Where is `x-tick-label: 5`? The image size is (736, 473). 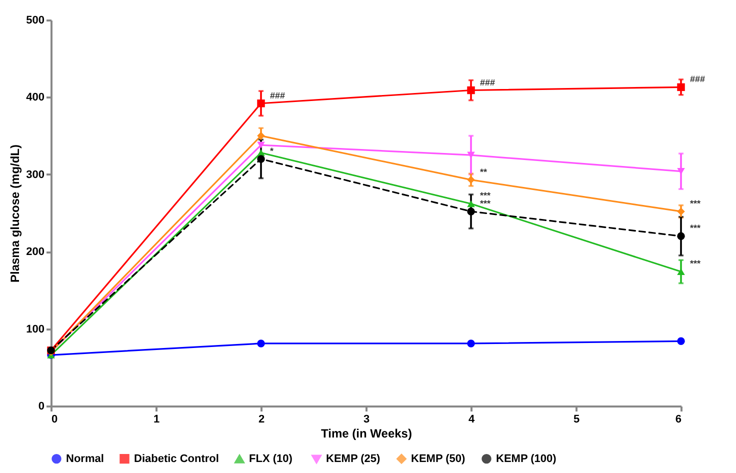
x-tick-label: 5 is located at coordinates (576, 420).